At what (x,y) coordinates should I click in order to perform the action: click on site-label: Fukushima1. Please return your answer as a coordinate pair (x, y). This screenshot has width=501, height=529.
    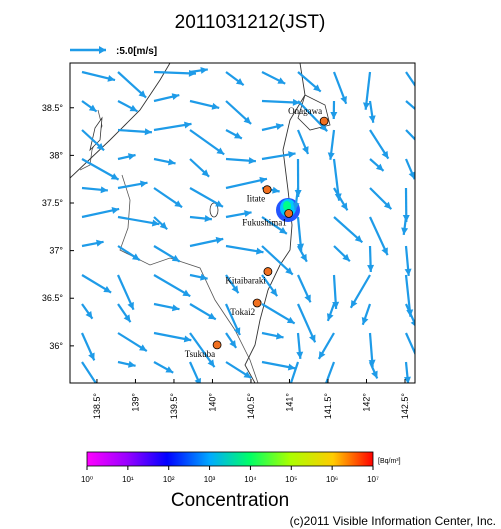
    Looking at the image, I should click on (264, 222).